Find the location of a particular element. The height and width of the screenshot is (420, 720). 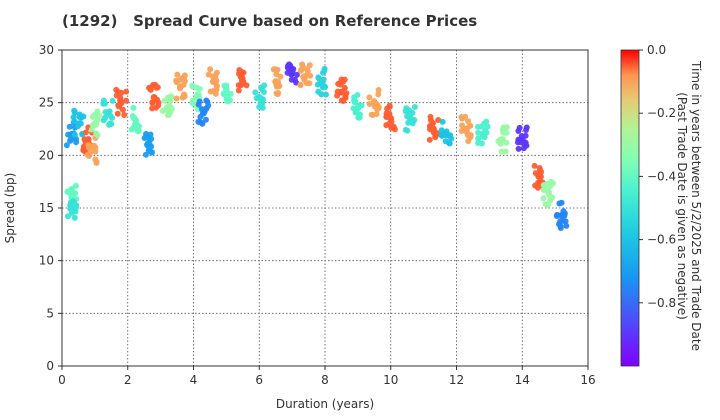

colorbar is located at coordinates (630, 208).